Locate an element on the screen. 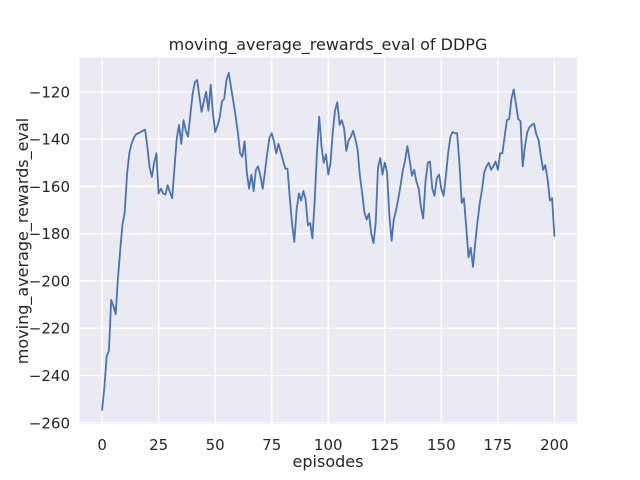 This screenshot has width=640, height=480. y-tick-label: −220 is located at coordinates (49, 329).